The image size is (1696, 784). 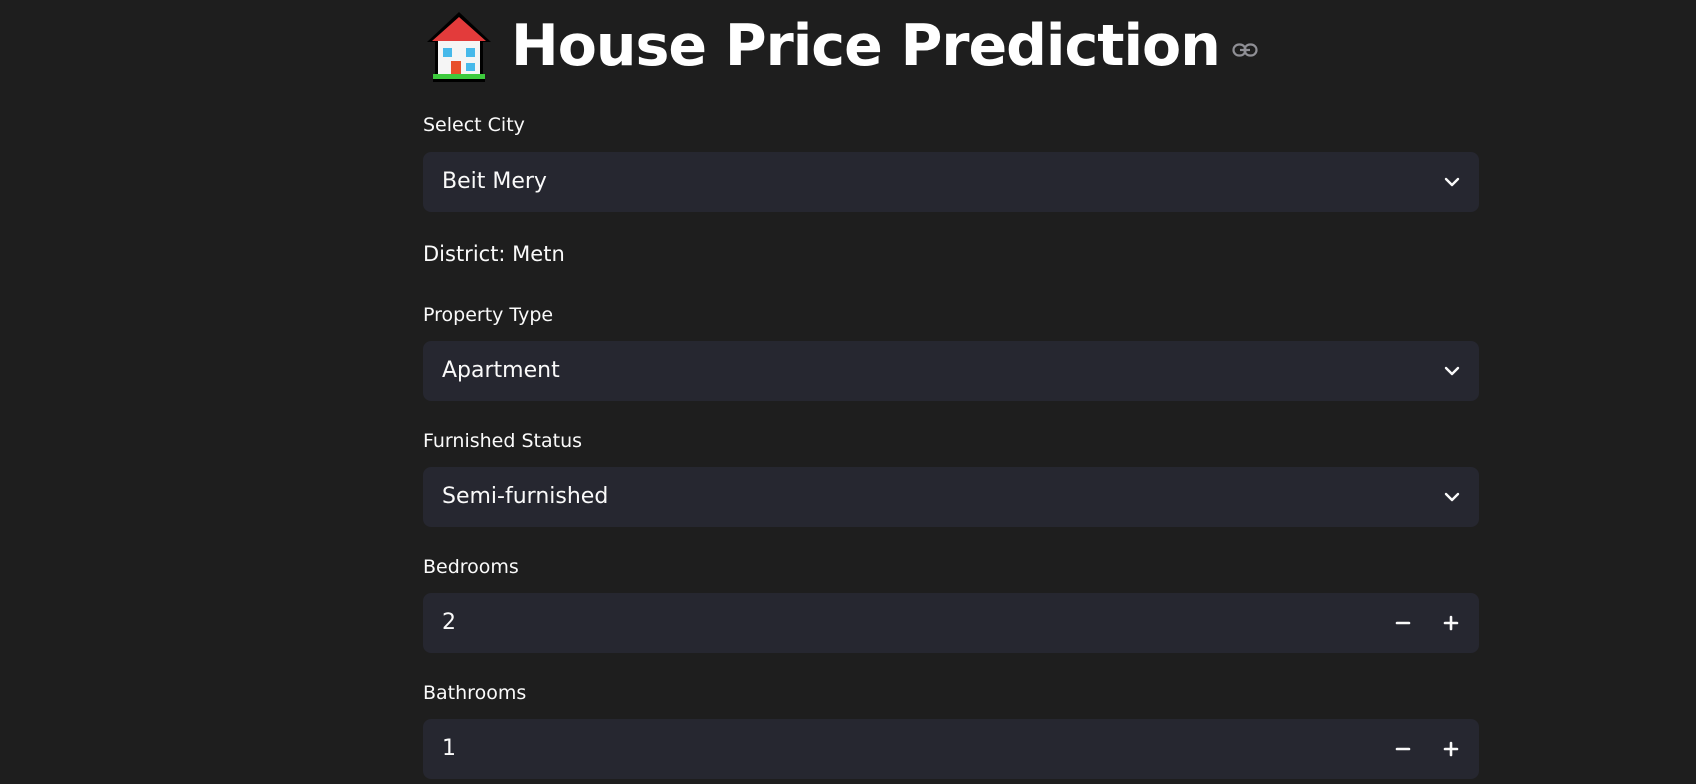 I want to click on property-type-select: Apartment, so click(x=951, y=371).